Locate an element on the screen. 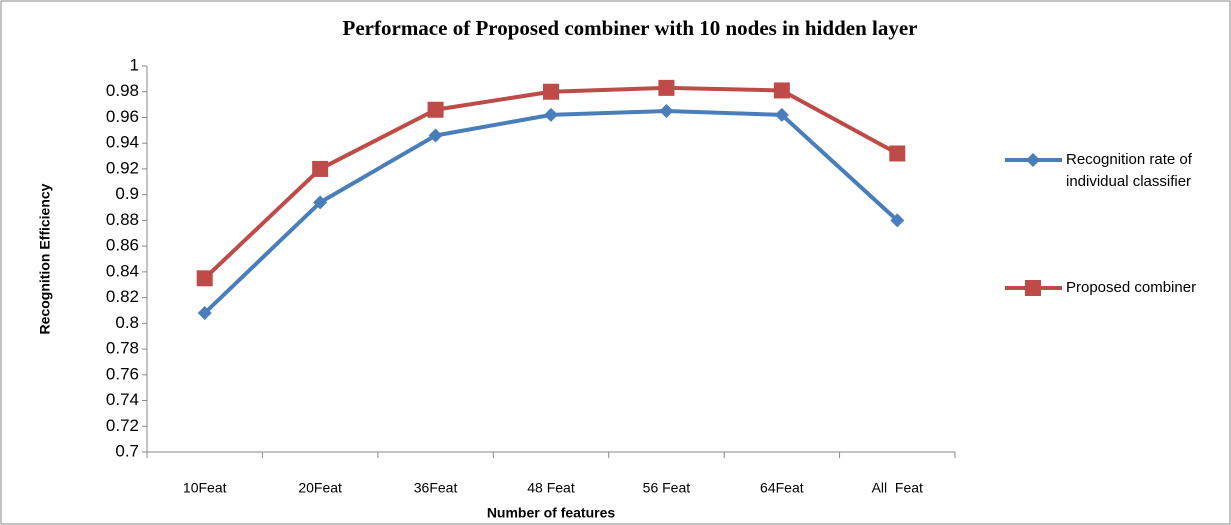 The image size is (1231, 525). y-tick-label: 0.78 is located at coordinates (122, 348).